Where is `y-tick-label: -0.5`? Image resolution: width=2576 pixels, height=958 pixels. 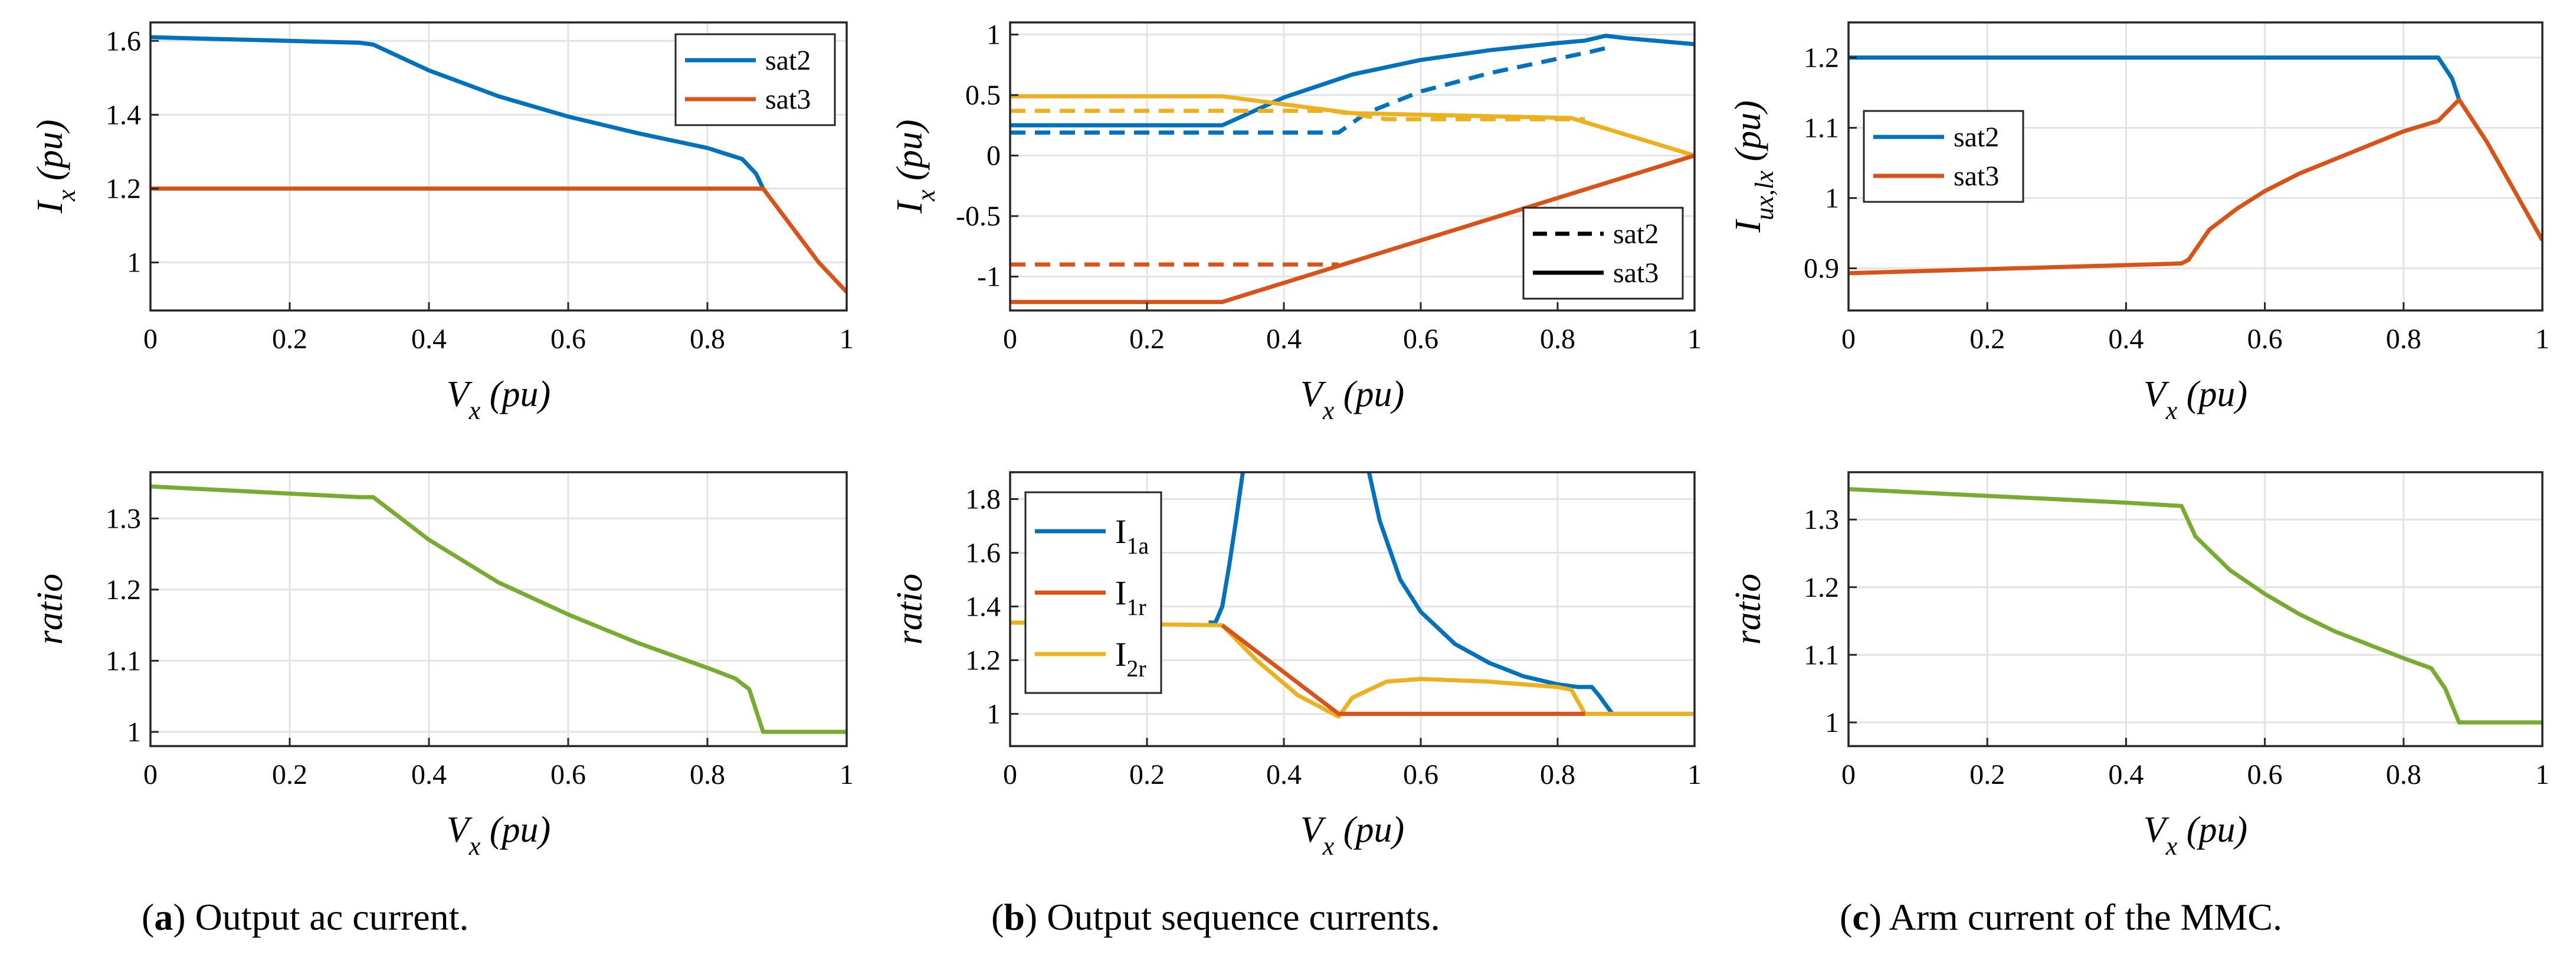 y-tick-label: -0.5 is located at coordinates (978, 216).